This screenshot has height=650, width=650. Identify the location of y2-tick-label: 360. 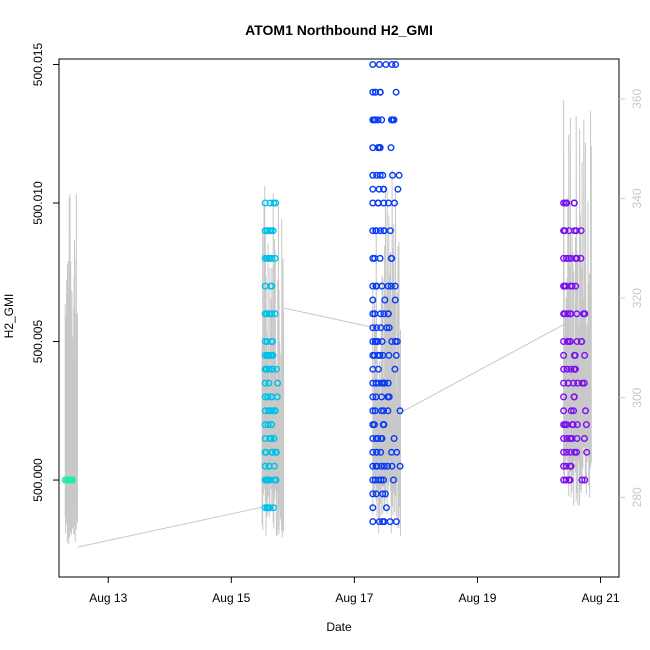
(637, 99).